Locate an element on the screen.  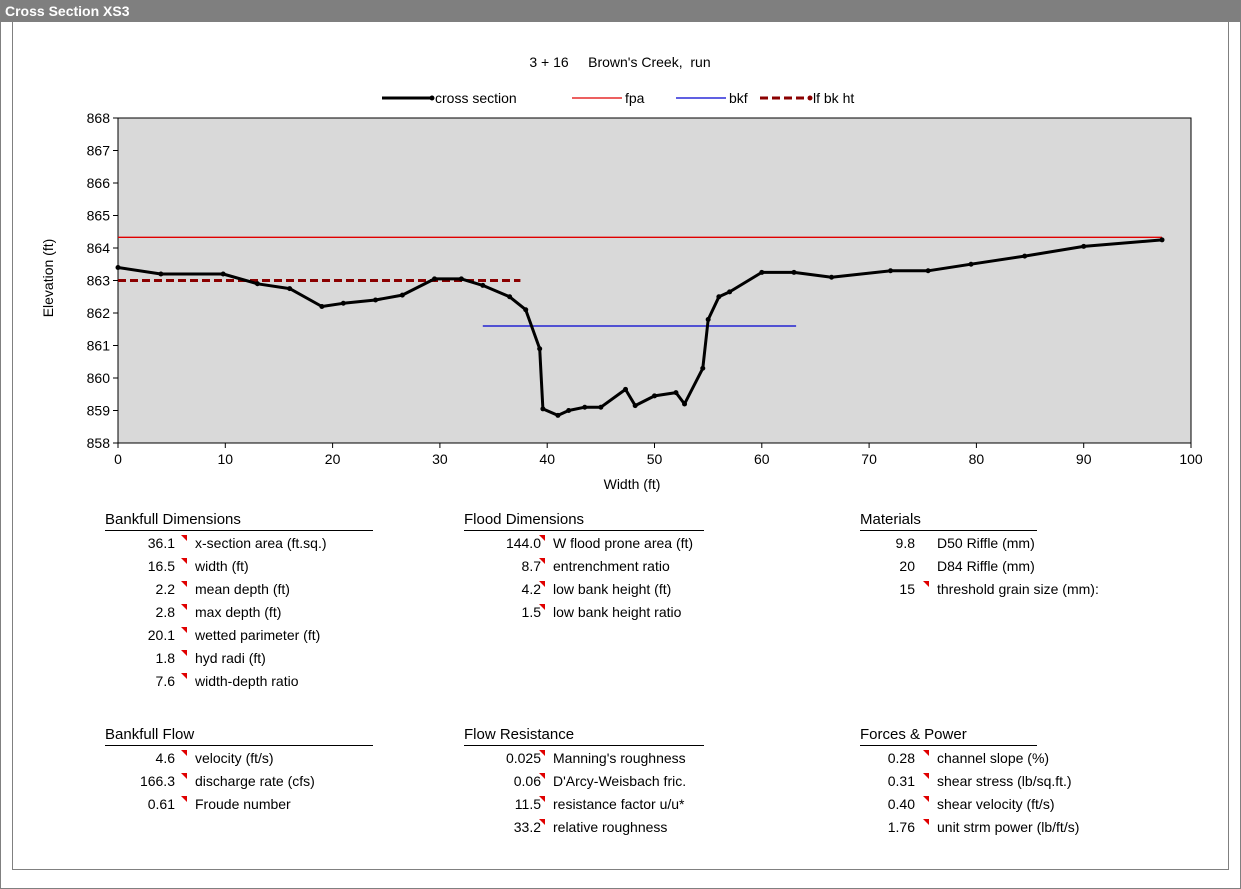
bankfull-dimensions-value: 16.5 is located at coordinates (161, 566).